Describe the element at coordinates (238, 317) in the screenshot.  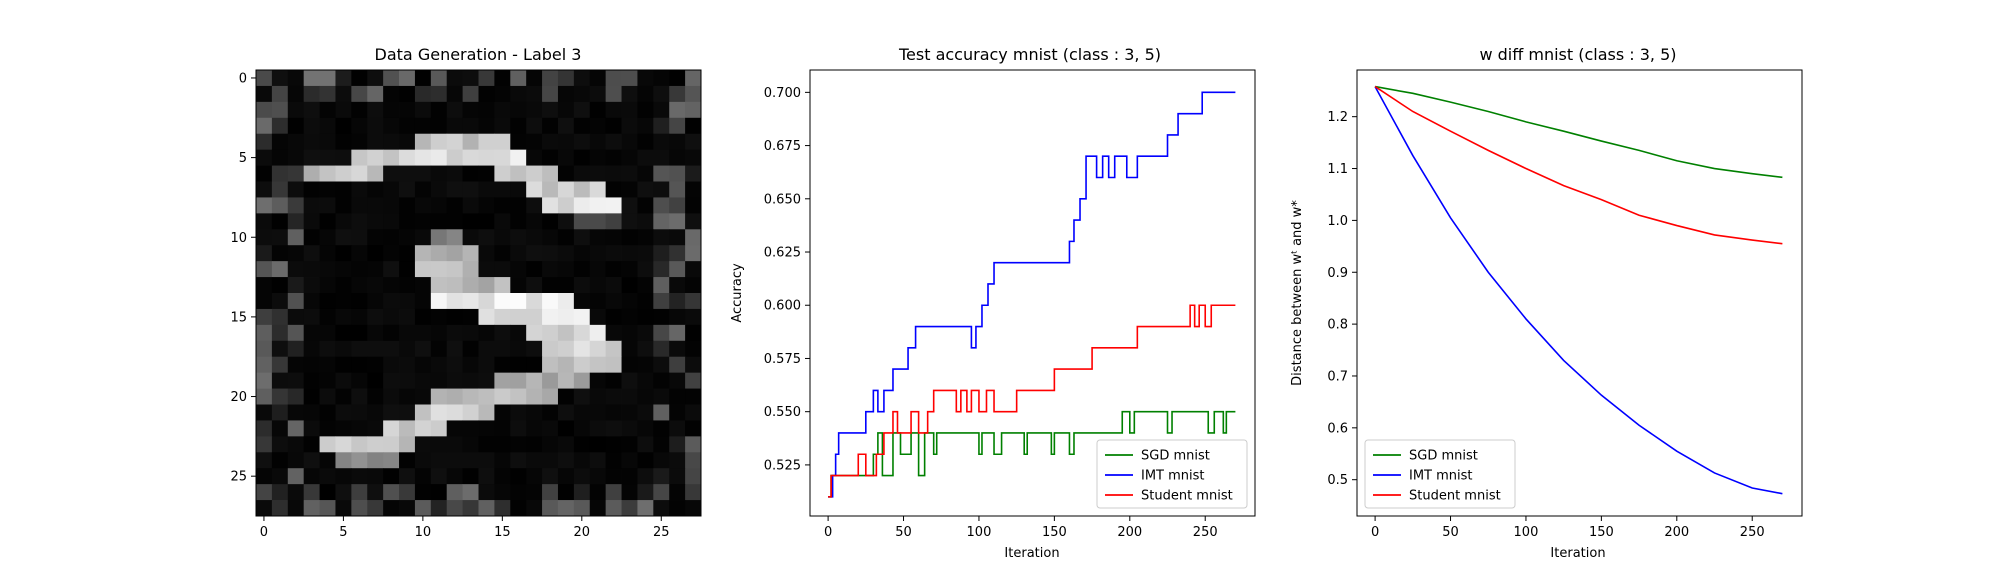
I see `y-tick-label: 15` at that location.